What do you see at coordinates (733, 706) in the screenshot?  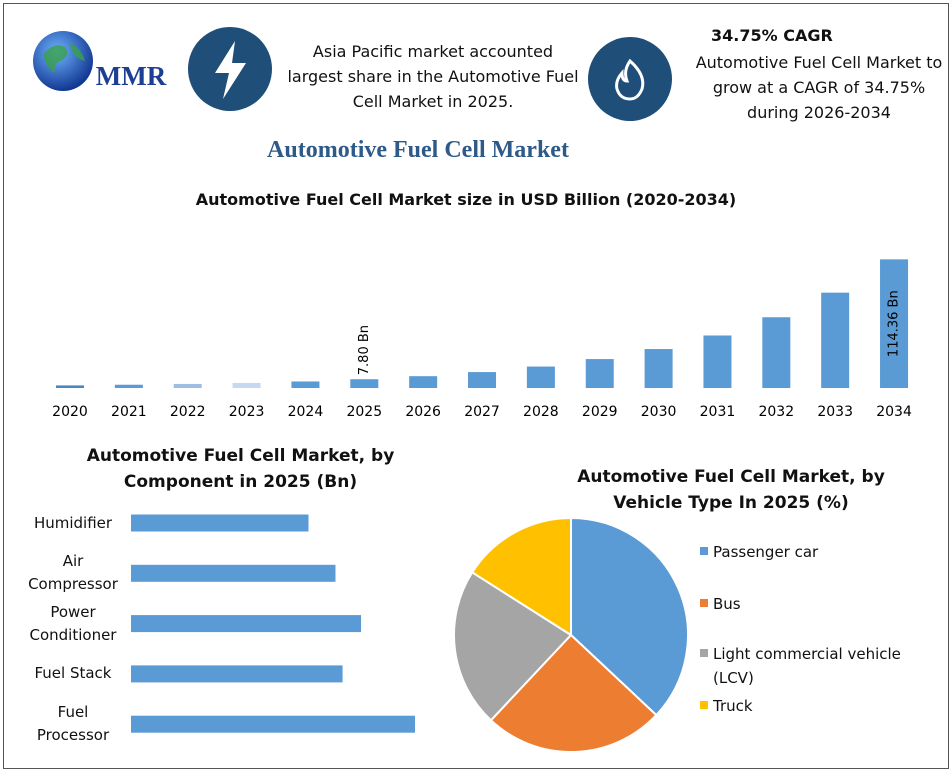 I see `legend-label: Truck` at bounding box center [733, 706].